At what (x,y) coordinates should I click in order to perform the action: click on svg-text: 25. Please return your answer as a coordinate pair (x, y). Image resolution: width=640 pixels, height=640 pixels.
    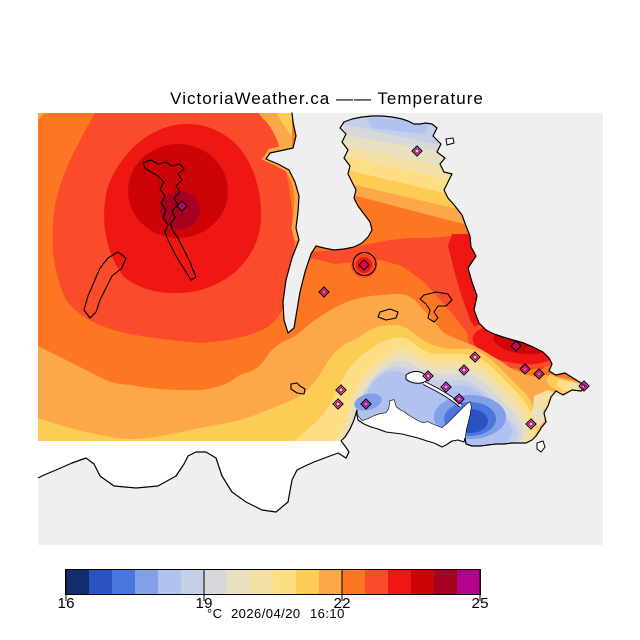
    Looking at the image, I should click on (480, 603).